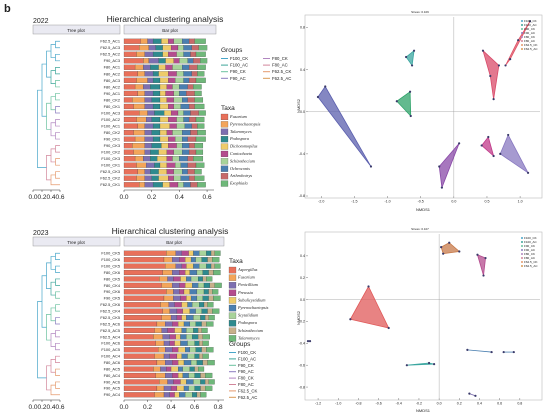 The height and width of the screenshot is (416, 550). Describe the element at coordinates (439, 404) in the screenshot. I see `x-tick-label: 0.0` at that location.